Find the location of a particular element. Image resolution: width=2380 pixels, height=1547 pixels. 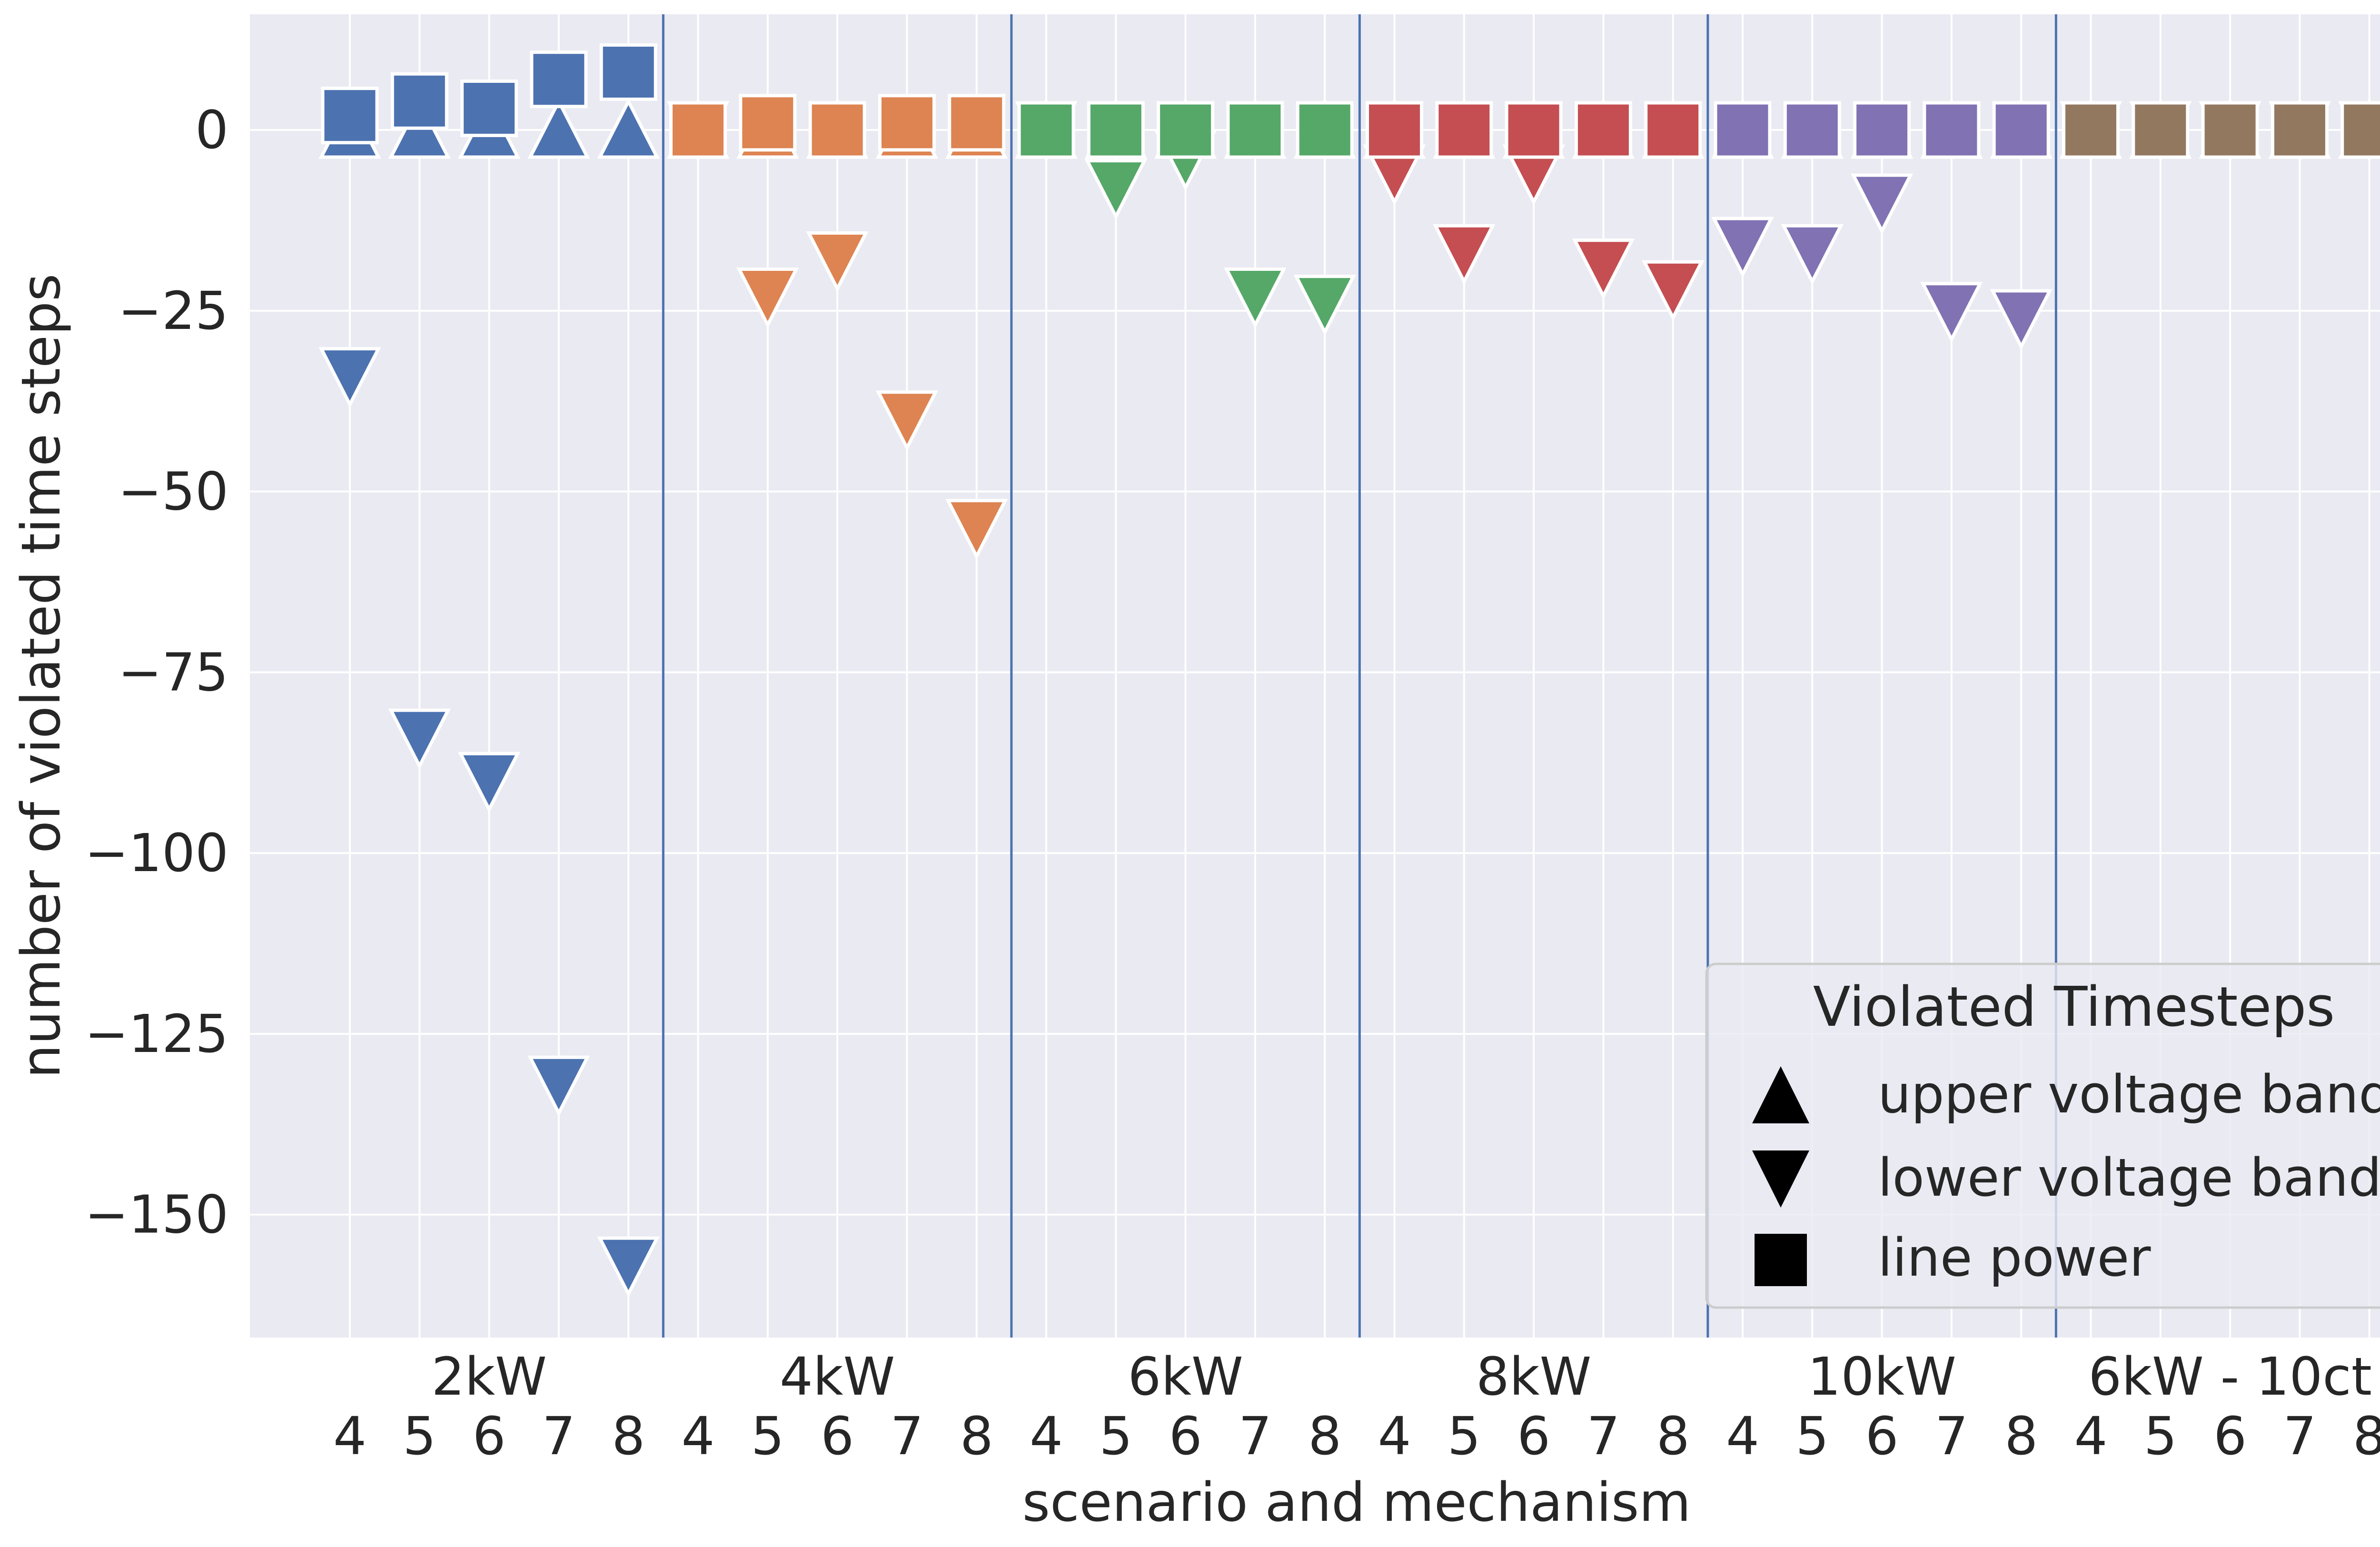

x-tick-label-scenario: 6kW - 10ct is located at coordinates (2230, 1376).